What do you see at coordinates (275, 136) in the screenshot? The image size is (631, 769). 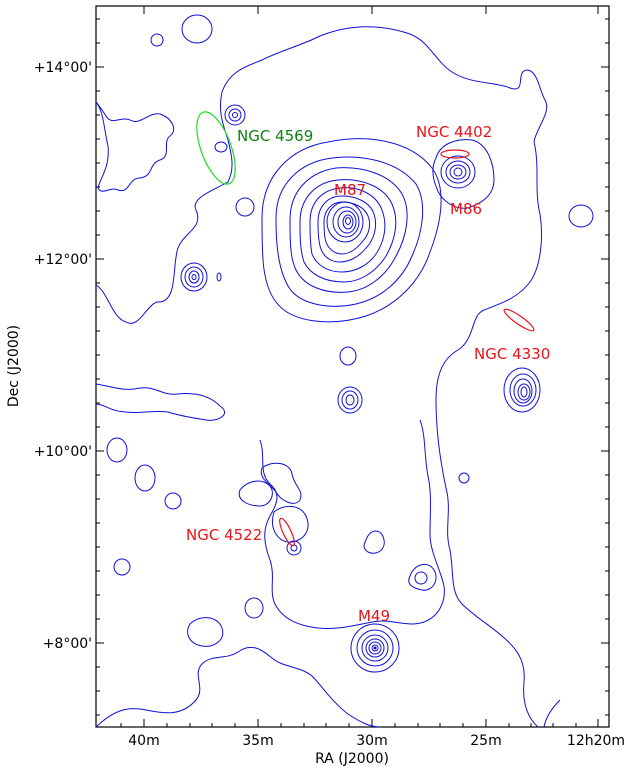 I see `label-ngc4569: NGC 4569` at bounding box center [275, 136].